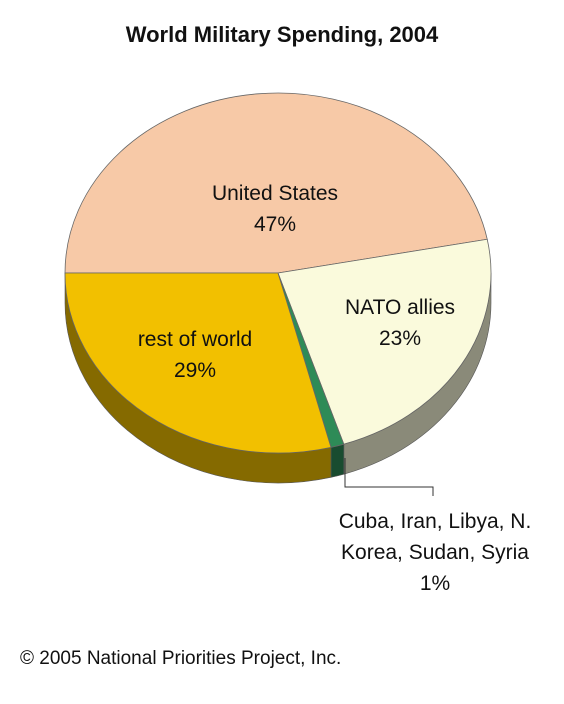 The height and width of the screenshot is (704, 564). What do you see at coordinates (282, 34) in the screenshot?
I see `chart-title: World Military Spending, 2004` at bounding box center [282, 34].